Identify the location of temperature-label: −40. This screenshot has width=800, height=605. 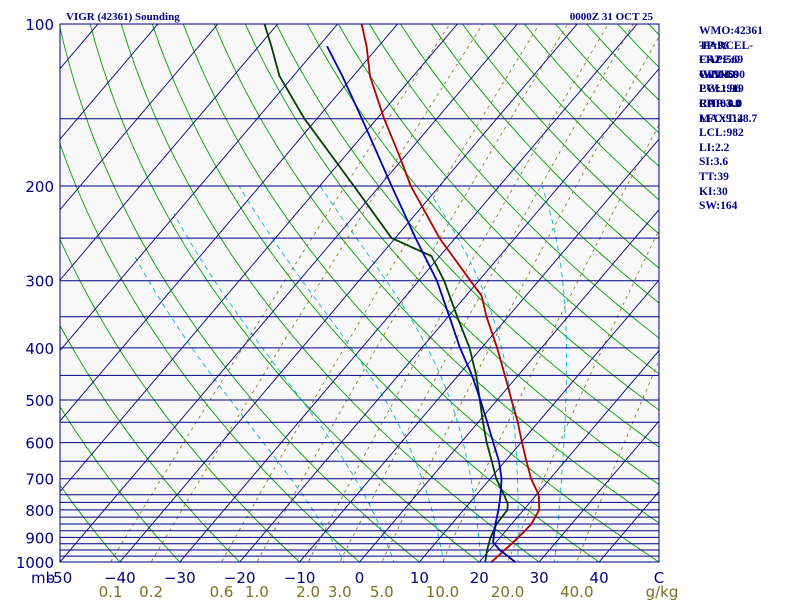
(120, 578).